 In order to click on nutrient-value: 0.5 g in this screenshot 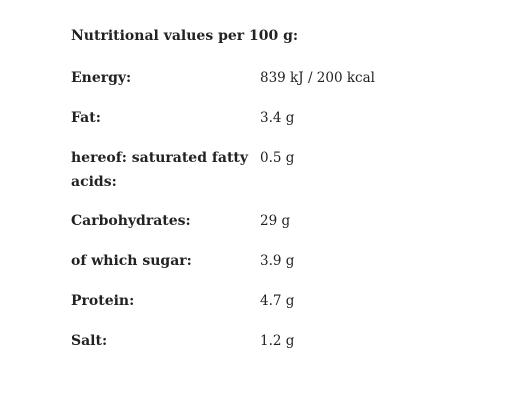, I will do `click(277, 158)`.